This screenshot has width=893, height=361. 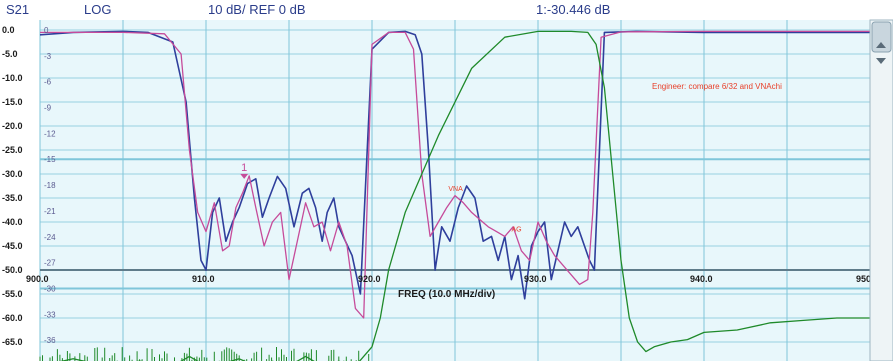 I want to click on x-axis-label: FREQ (10.0 MHz/div), so click(x=446, y=294).